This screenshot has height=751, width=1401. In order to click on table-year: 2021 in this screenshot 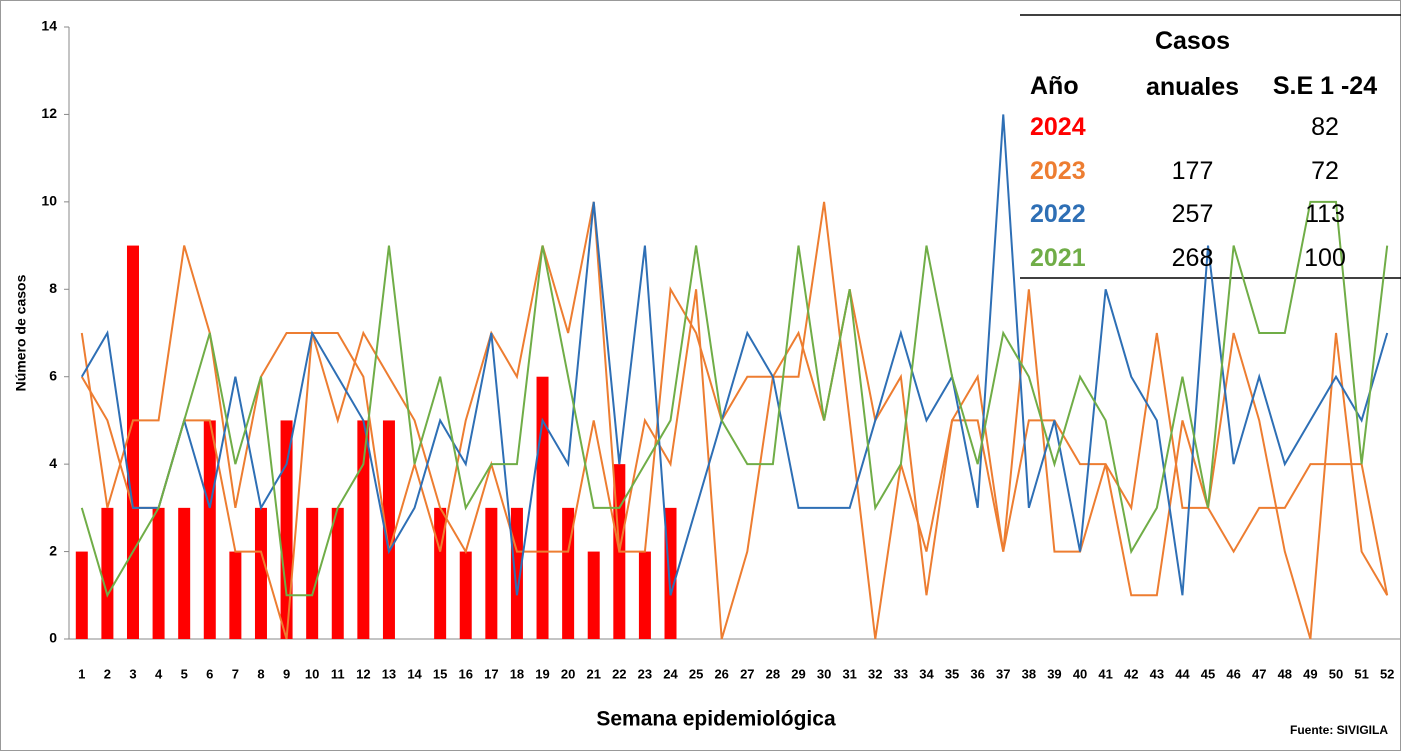, I will do `click(1058, 257)`.